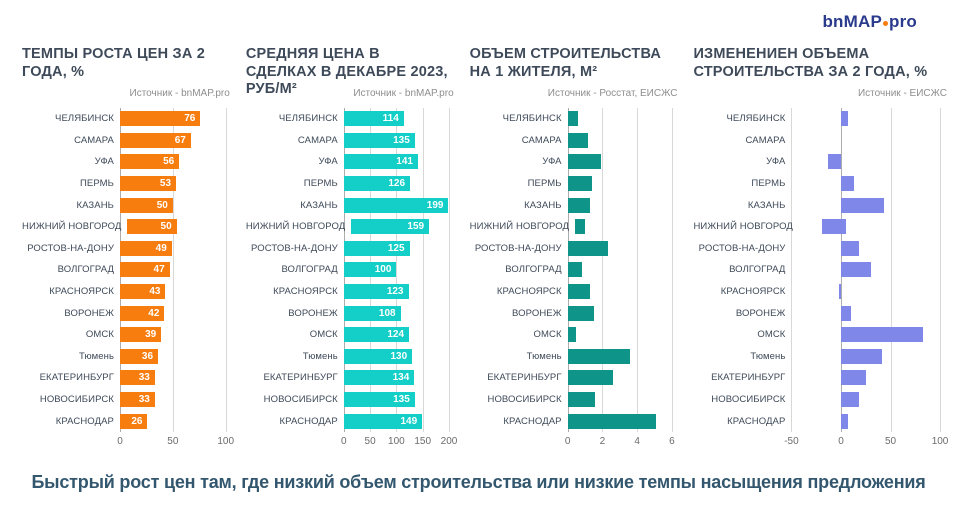 The width and height of the screenshot is (957, 515). I want to click on bar: 50, so click(146, 205).